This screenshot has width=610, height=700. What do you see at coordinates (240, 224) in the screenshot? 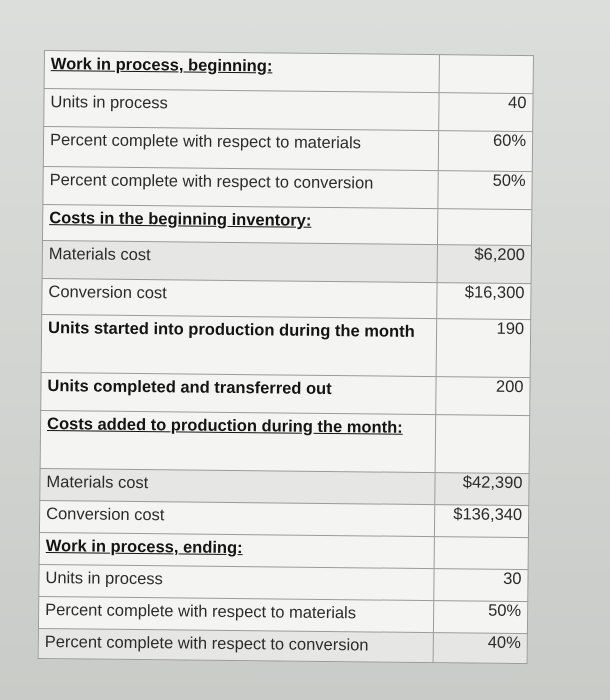
I see `row-label: Costs in the beginning inventory:` at bounding box center [240, 224].